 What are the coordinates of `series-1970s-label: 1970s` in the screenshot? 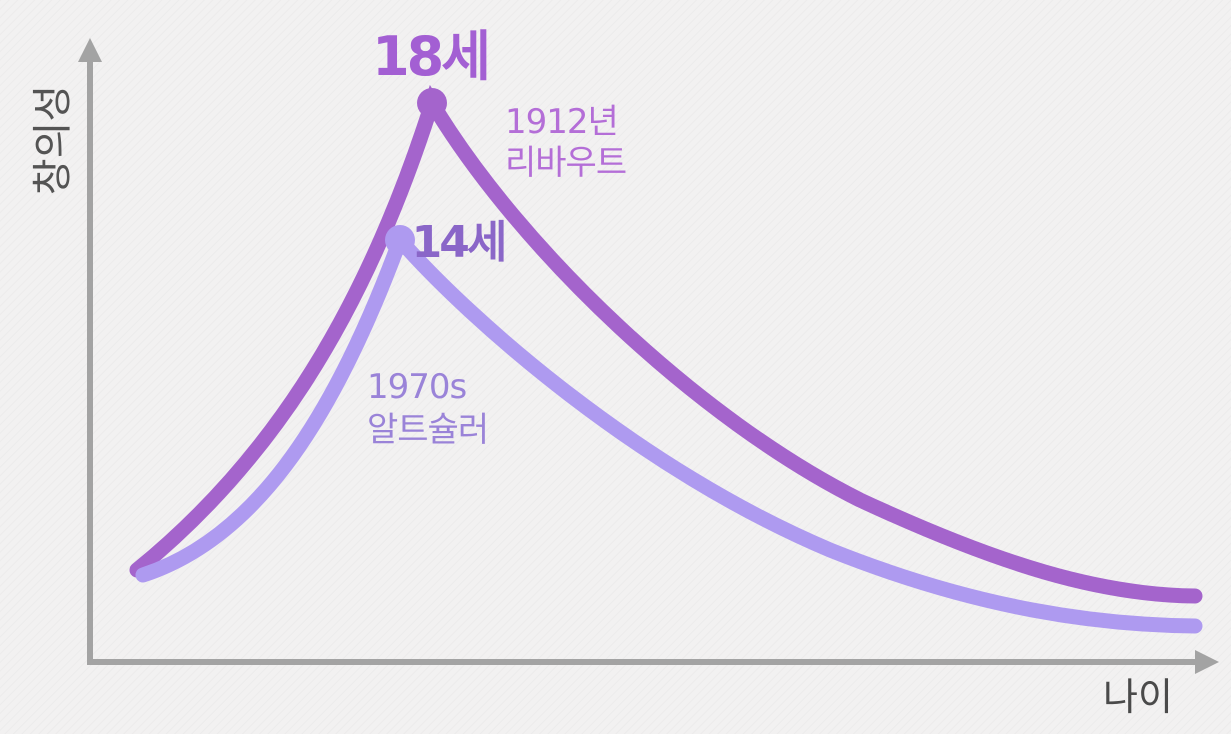 It's located at (417, 387).